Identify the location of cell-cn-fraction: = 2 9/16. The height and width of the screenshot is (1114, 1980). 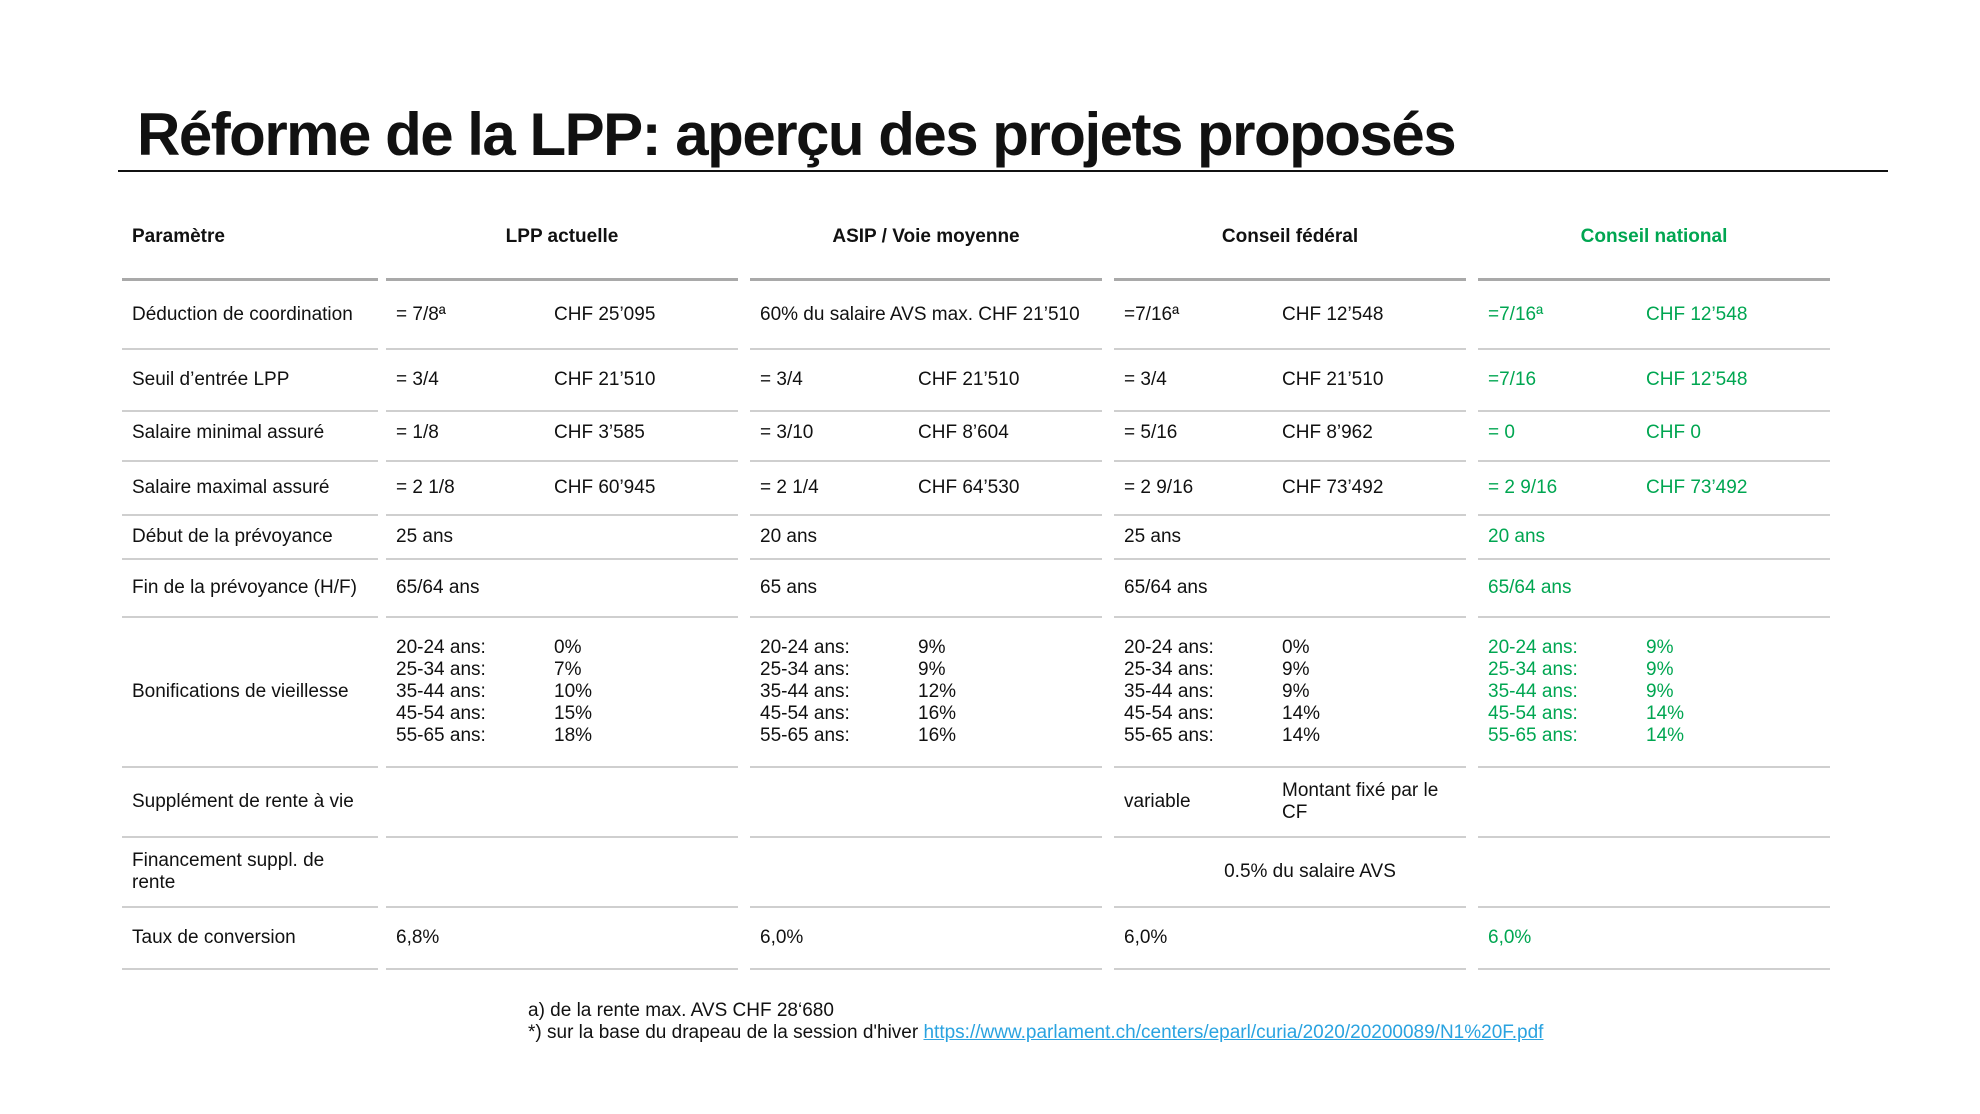
(1523, 487).